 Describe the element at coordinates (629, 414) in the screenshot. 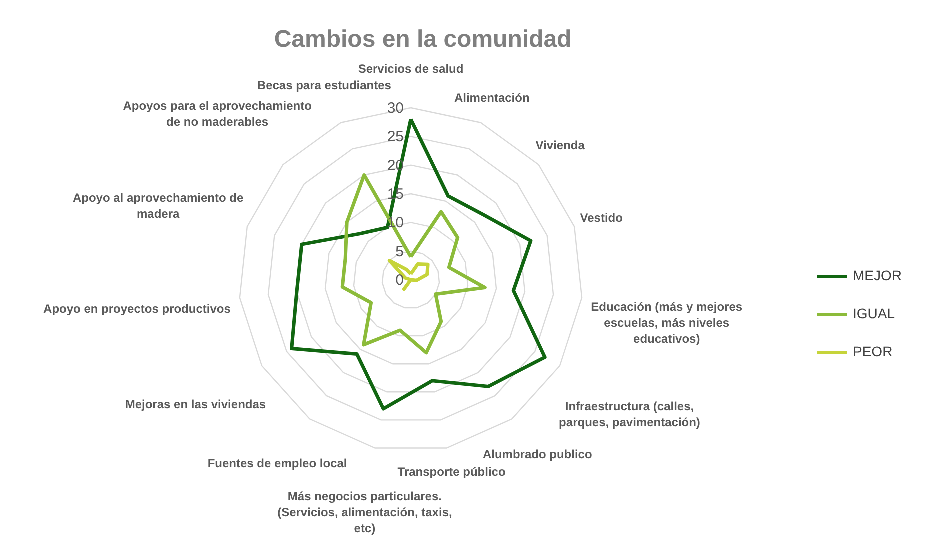

I see `spoke-label: Infraestructura (calles, parques, pavimentación)` at that location.